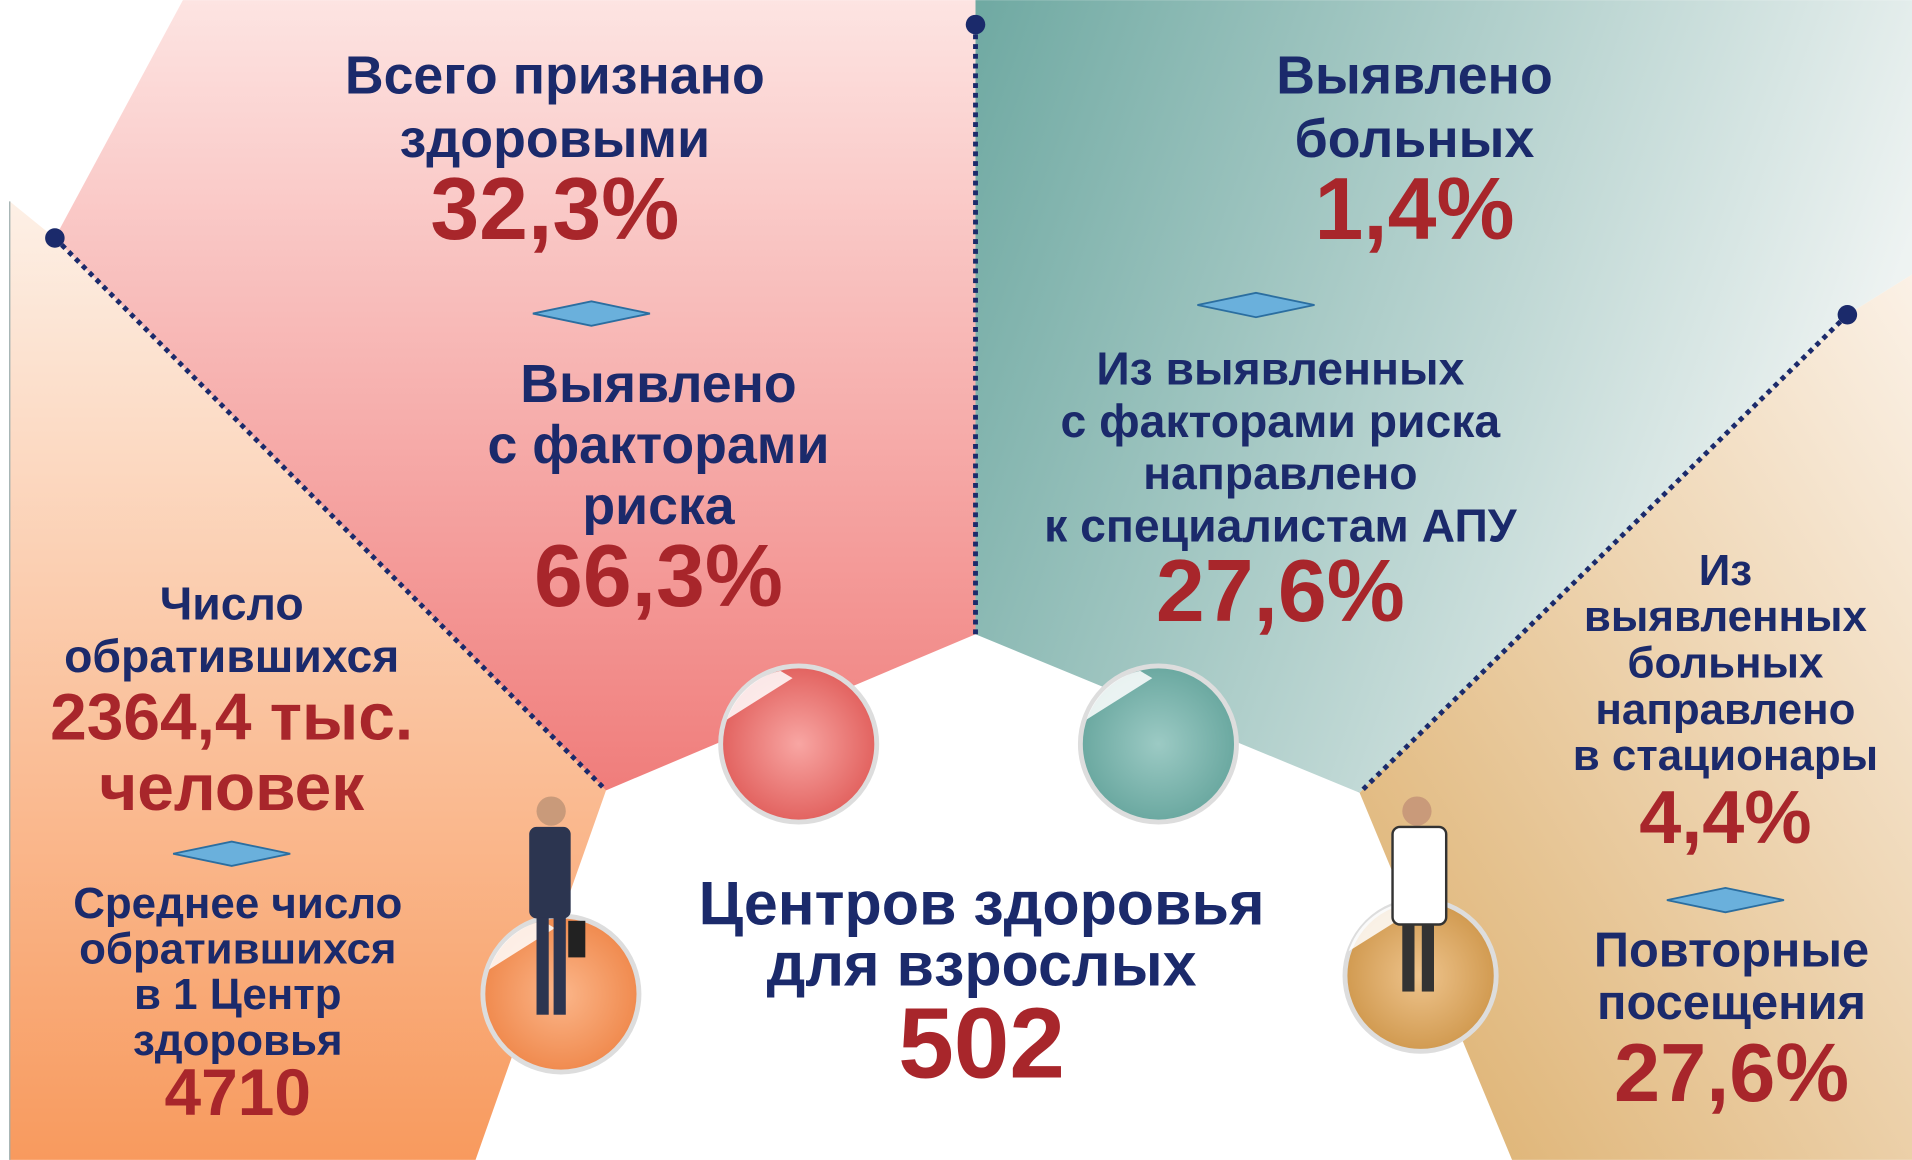 This screenshot has width=1912, height=1160. I want to click on label-line: с факторами риска, so click(1281, 421).